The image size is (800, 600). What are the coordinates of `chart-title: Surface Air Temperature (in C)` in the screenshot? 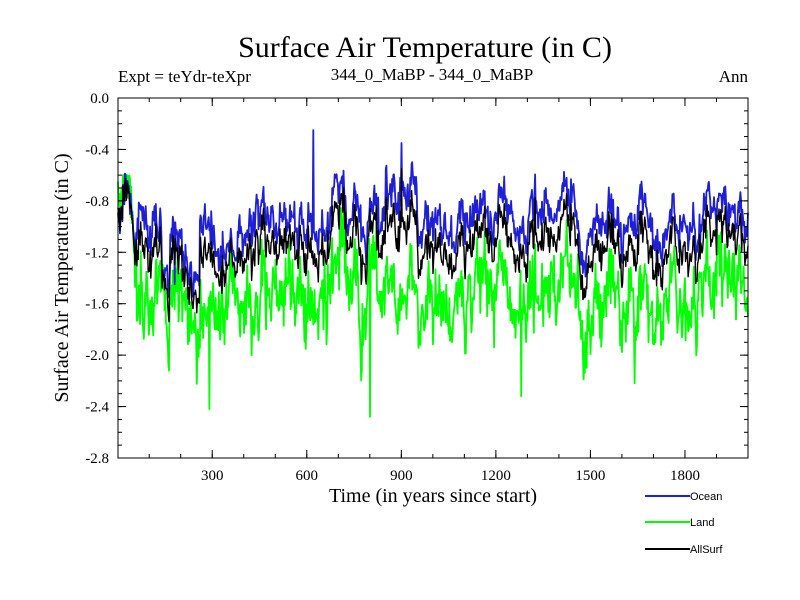 It's located at (425, 47).